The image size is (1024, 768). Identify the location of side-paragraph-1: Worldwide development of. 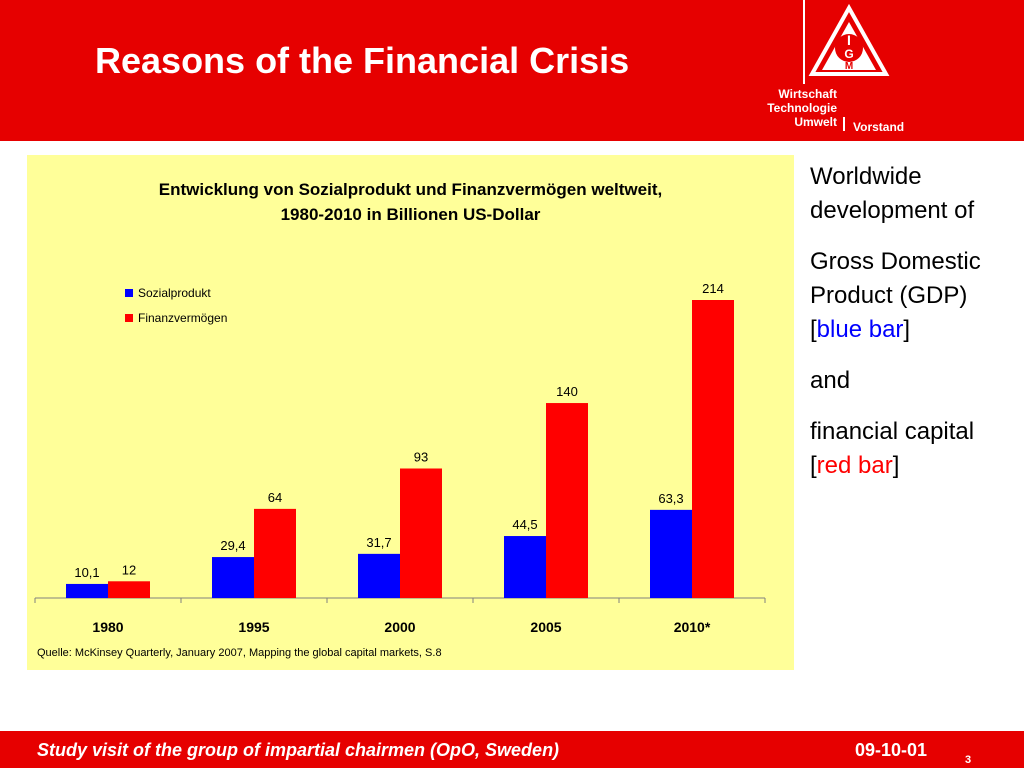
(892, 193).